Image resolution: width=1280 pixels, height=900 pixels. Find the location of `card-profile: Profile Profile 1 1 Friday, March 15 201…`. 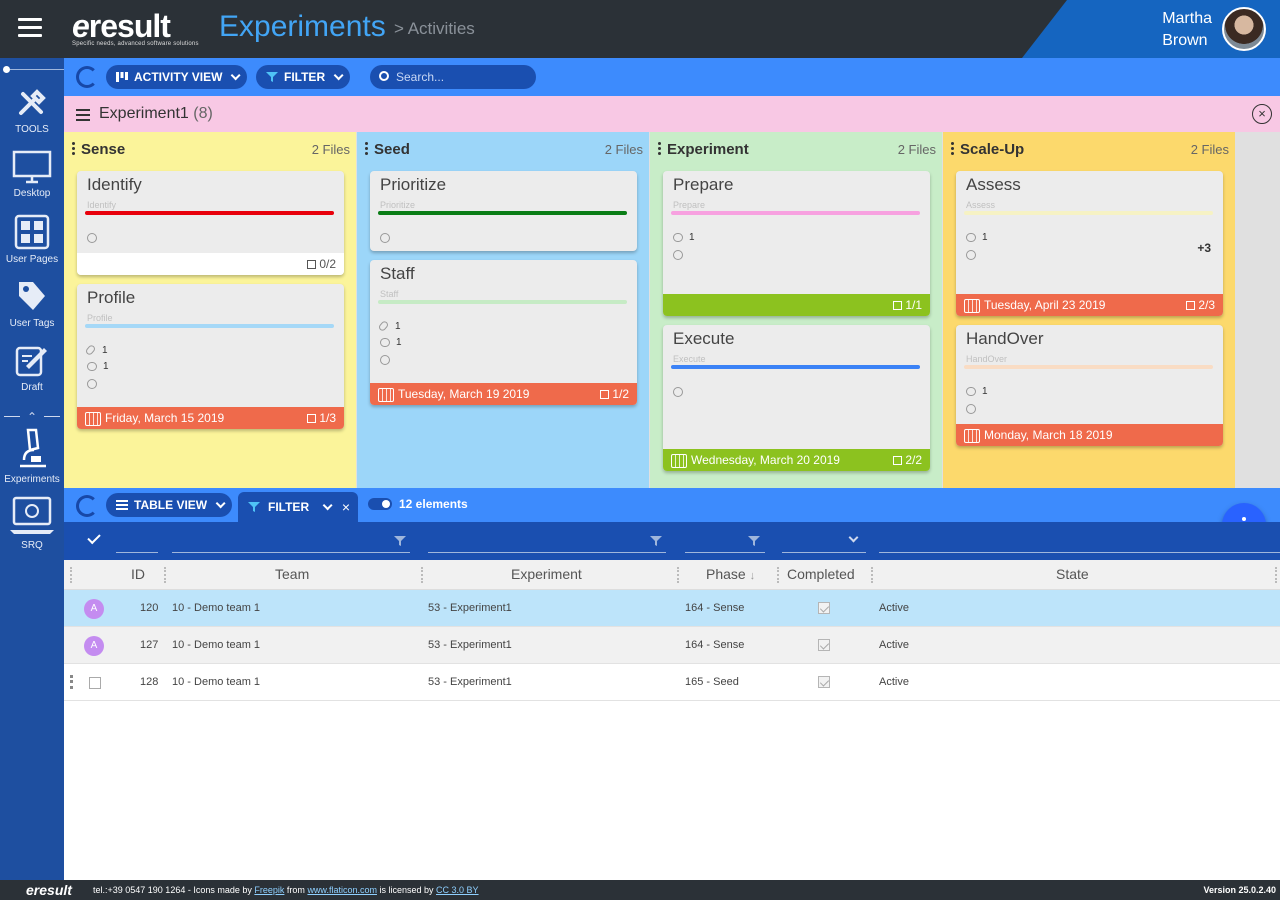

card-profile: Profile Profile 1 1 Friday, March 15 201… is located at coordinates (210, 356).